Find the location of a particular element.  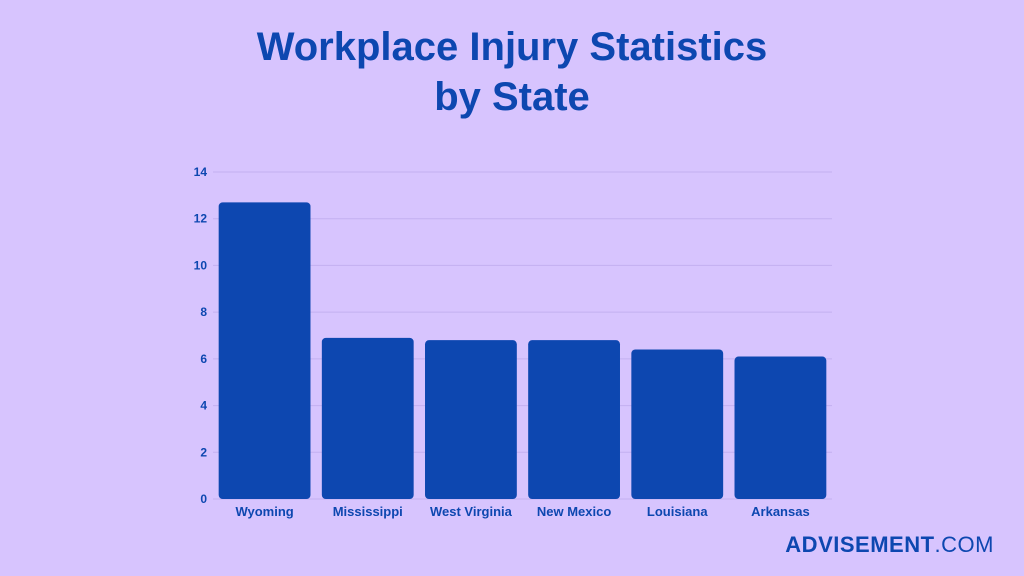

y-tick-label: 0 is located at coordinates (203, 499).